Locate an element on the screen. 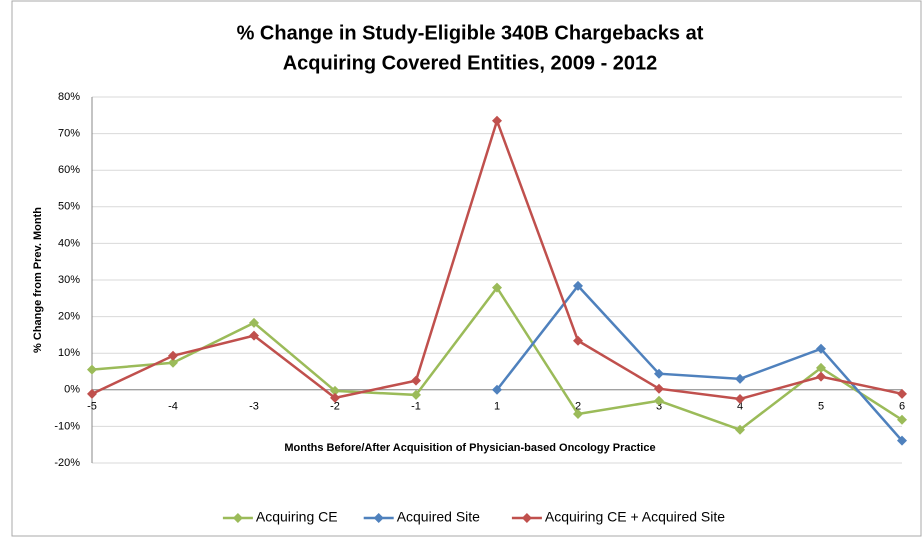 The image size is (922, 543). y-tick-label: 20% is located at coordinates (69, 317).